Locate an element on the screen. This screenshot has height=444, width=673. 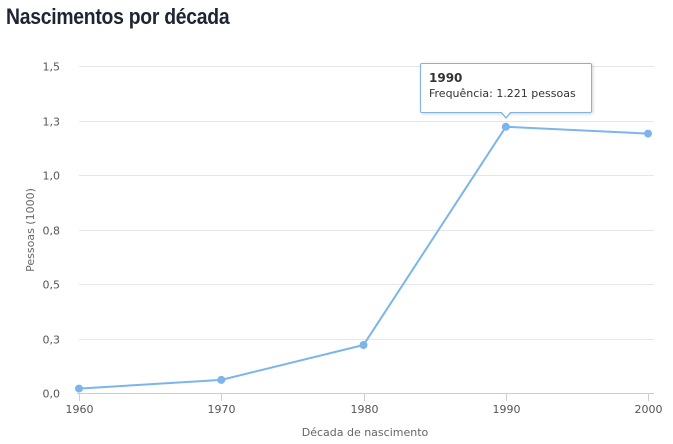
y-tick-label: 1,3 is located at coordinates (52, 122).